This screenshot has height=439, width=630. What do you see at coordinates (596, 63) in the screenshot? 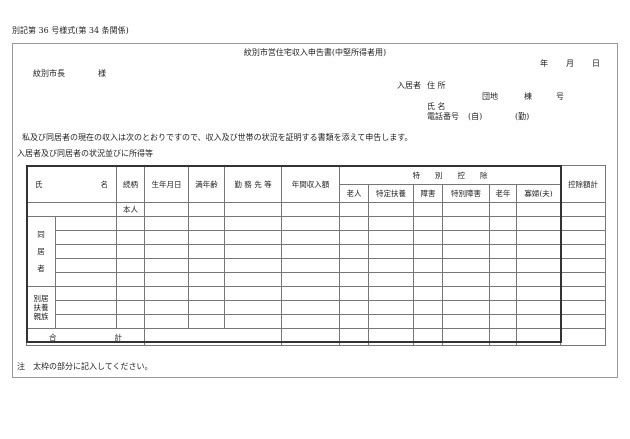
I see `date-day-label: 日` at bounding box center [596, 63].